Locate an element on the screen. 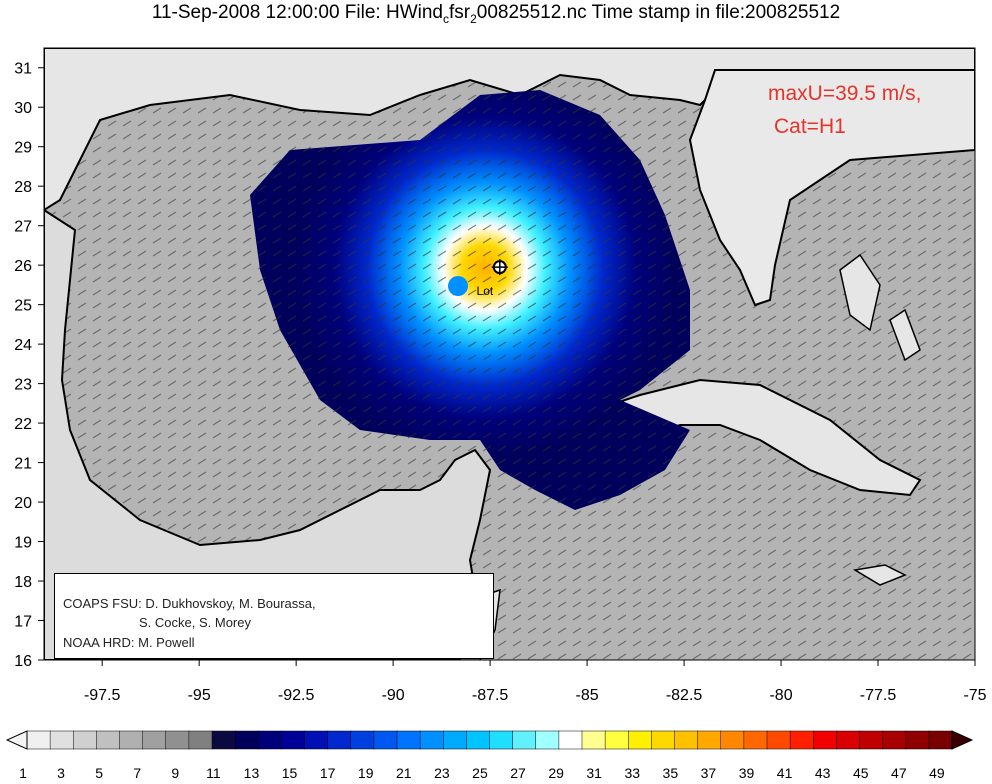 This screenshot has height=784, width=992. lon-tick-label: -75 is located at coordinates (974, 695).